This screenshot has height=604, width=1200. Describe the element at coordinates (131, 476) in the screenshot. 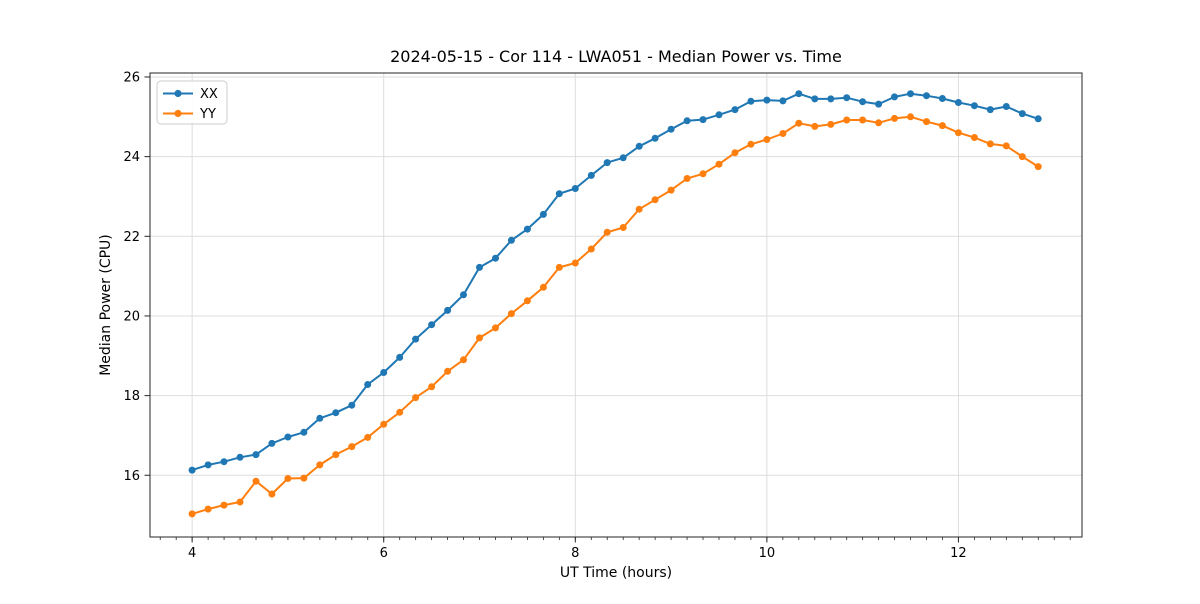

I see `y-tick-label: 16` at that location.